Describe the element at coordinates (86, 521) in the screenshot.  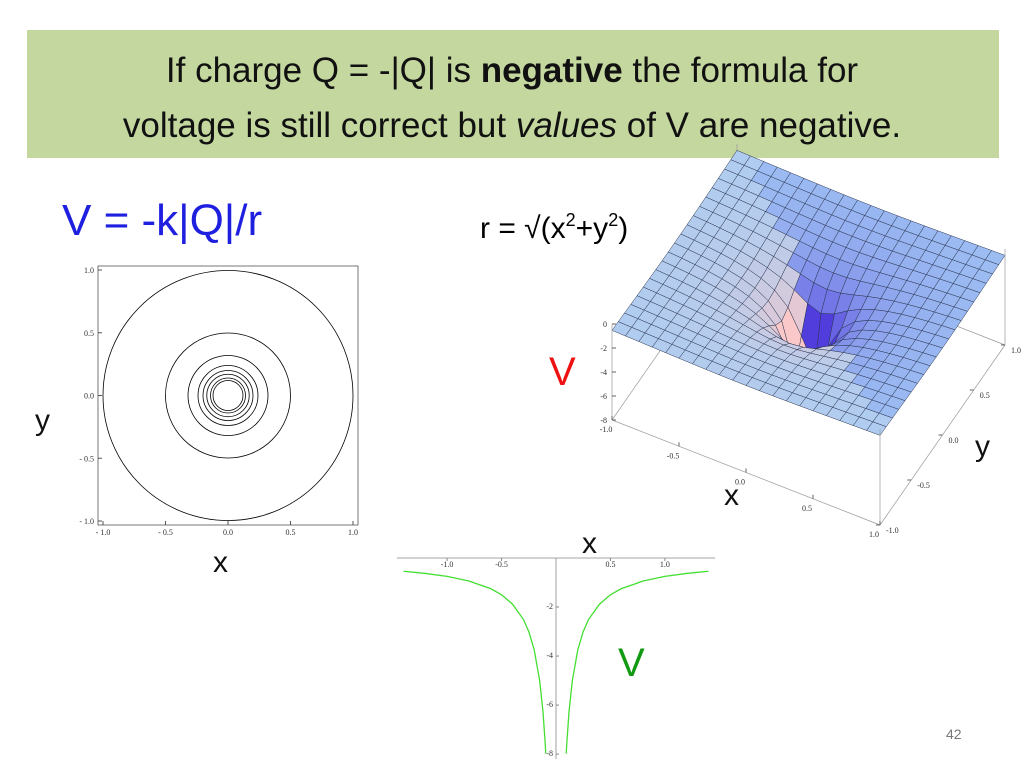
I see `y-tick-label: - 1.0` at that location.